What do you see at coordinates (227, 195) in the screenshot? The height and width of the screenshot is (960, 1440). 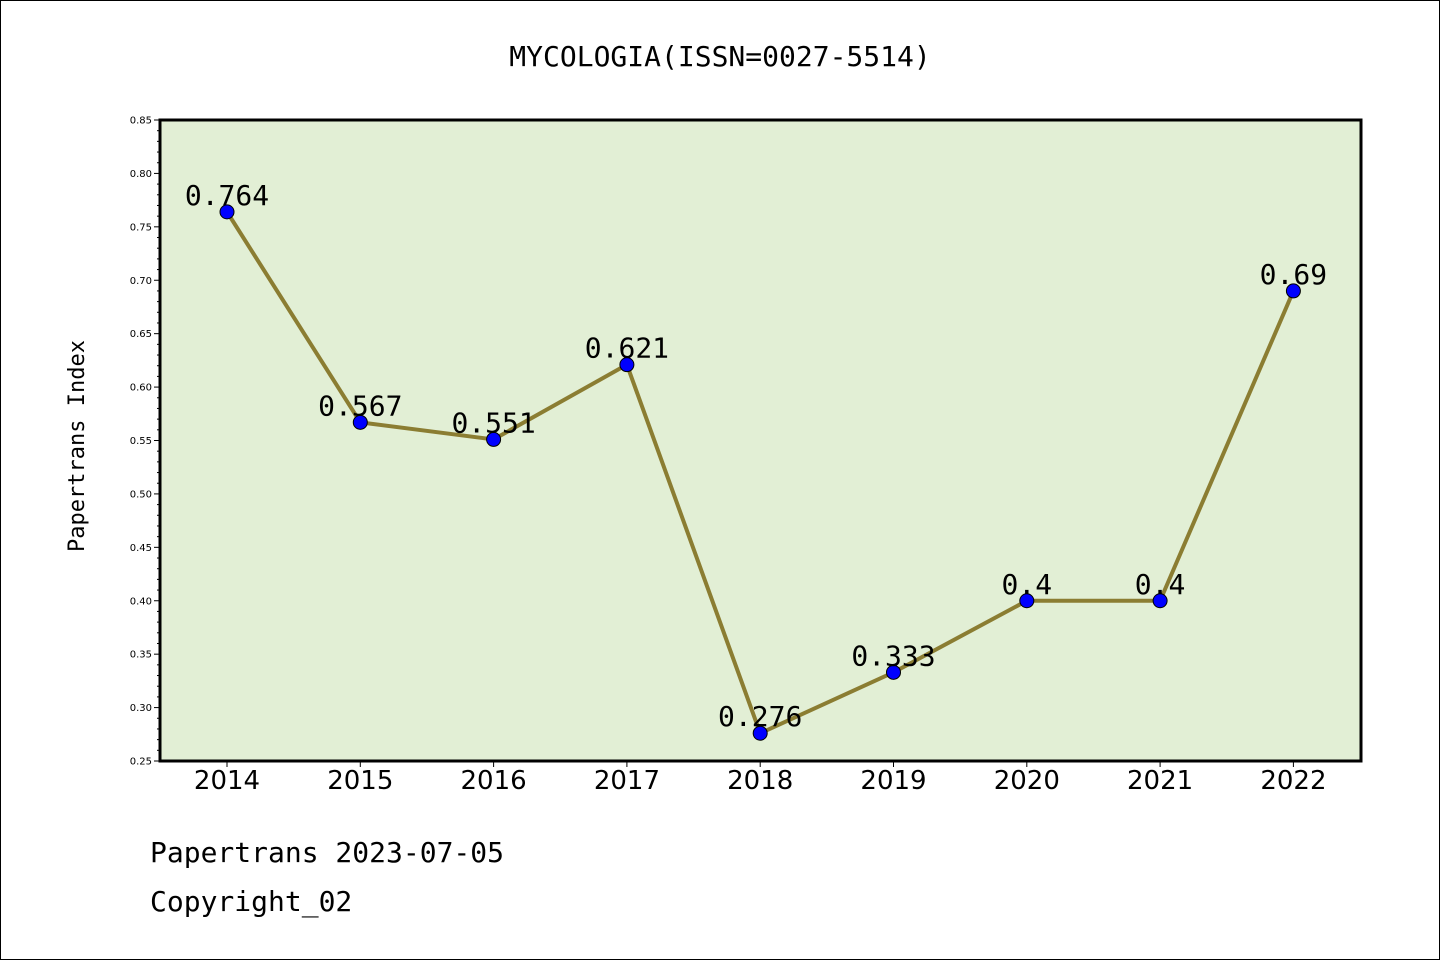 I see `data-label: 0.764` at bounding box center [227, 195].